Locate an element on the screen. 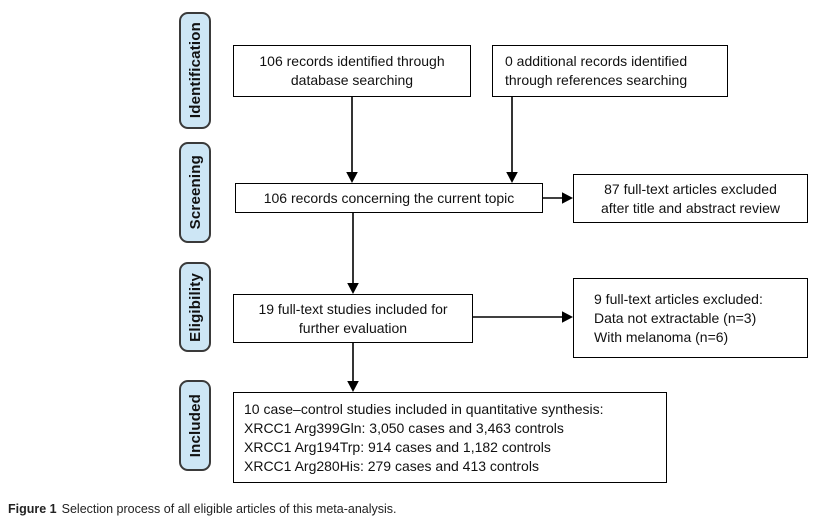 The height and width of the screenshot is (526, 820). stage-label-eligibility: Eligibility is located at coordinates (195, 307).